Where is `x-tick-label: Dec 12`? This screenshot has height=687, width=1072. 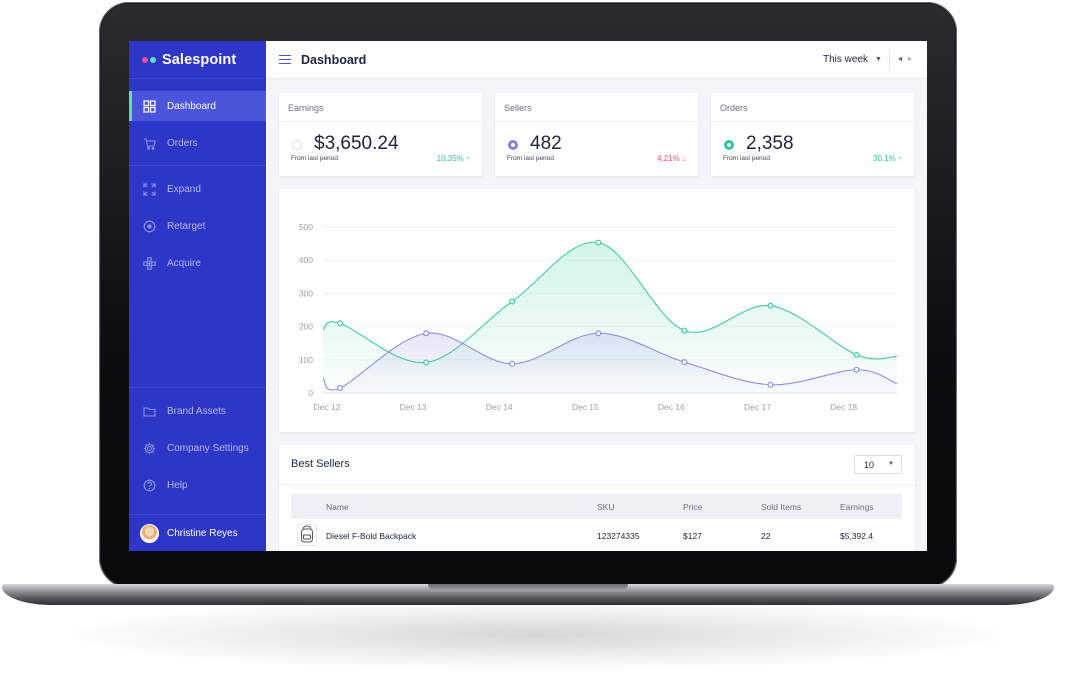 x-tick-label: Dec 12 is located at coordinates (327, 407).